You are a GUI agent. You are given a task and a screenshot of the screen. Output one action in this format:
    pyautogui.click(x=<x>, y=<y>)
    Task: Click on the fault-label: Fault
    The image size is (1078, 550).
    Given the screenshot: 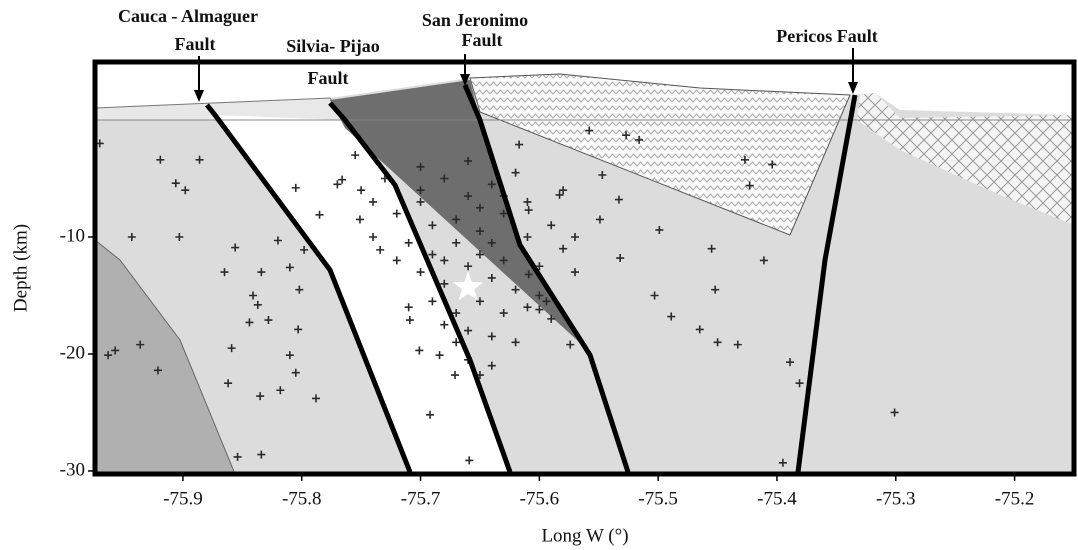 What is the action you would take?
    pyautogui.click(x=327, y=78)
    